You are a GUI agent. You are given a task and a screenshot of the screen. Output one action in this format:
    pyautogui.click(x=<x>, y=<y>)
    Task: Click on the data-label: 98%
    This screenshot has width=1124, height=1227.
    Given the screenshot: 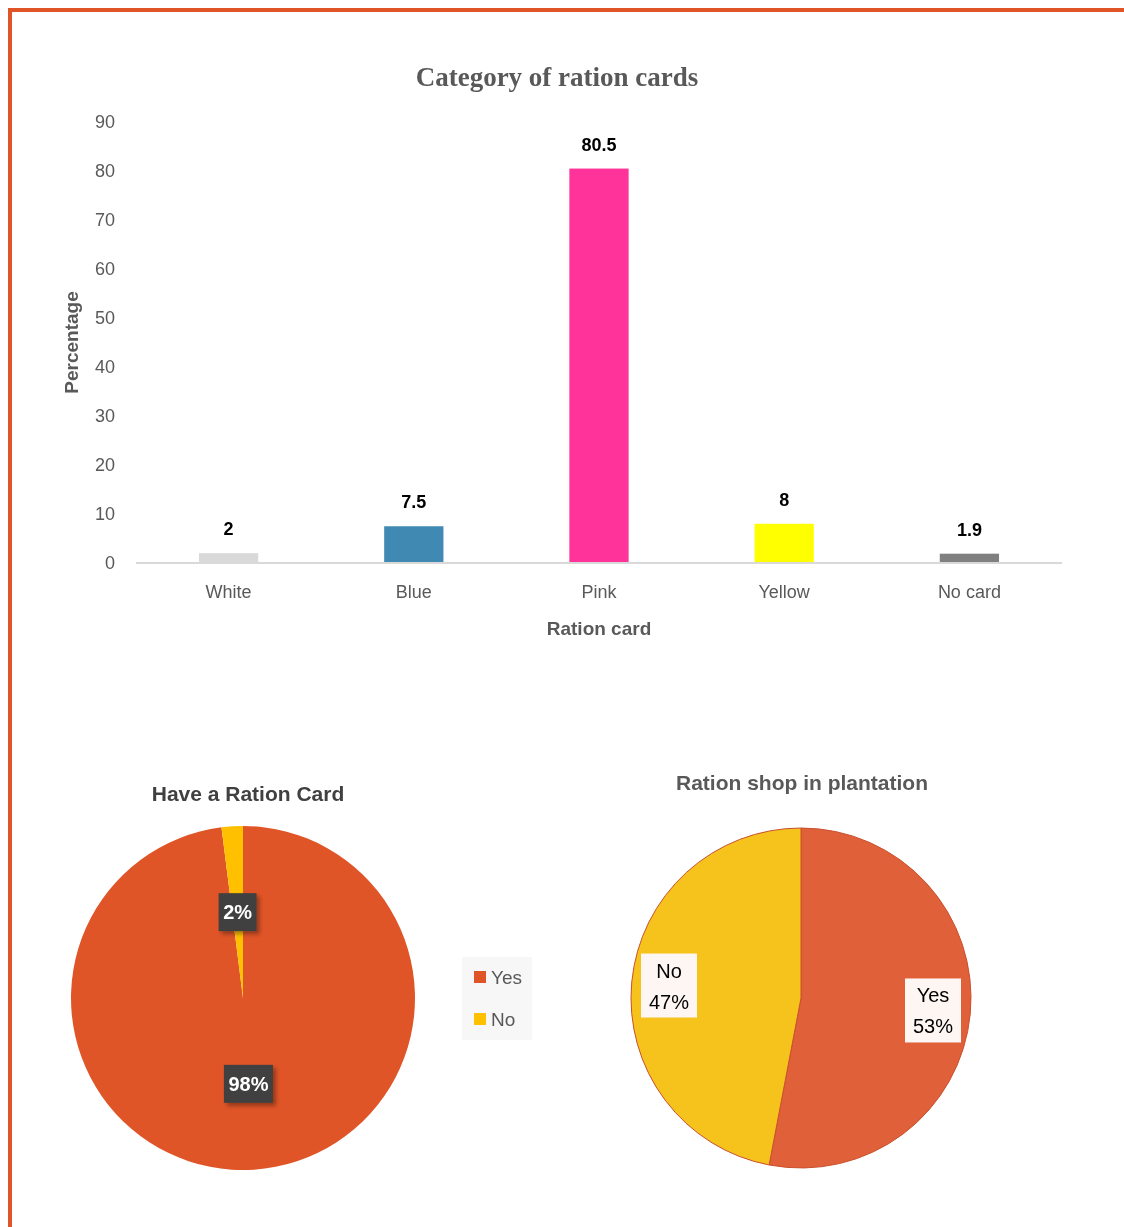 What is the action you would take?
    pyautogui.click(x=248, y=1083)
    